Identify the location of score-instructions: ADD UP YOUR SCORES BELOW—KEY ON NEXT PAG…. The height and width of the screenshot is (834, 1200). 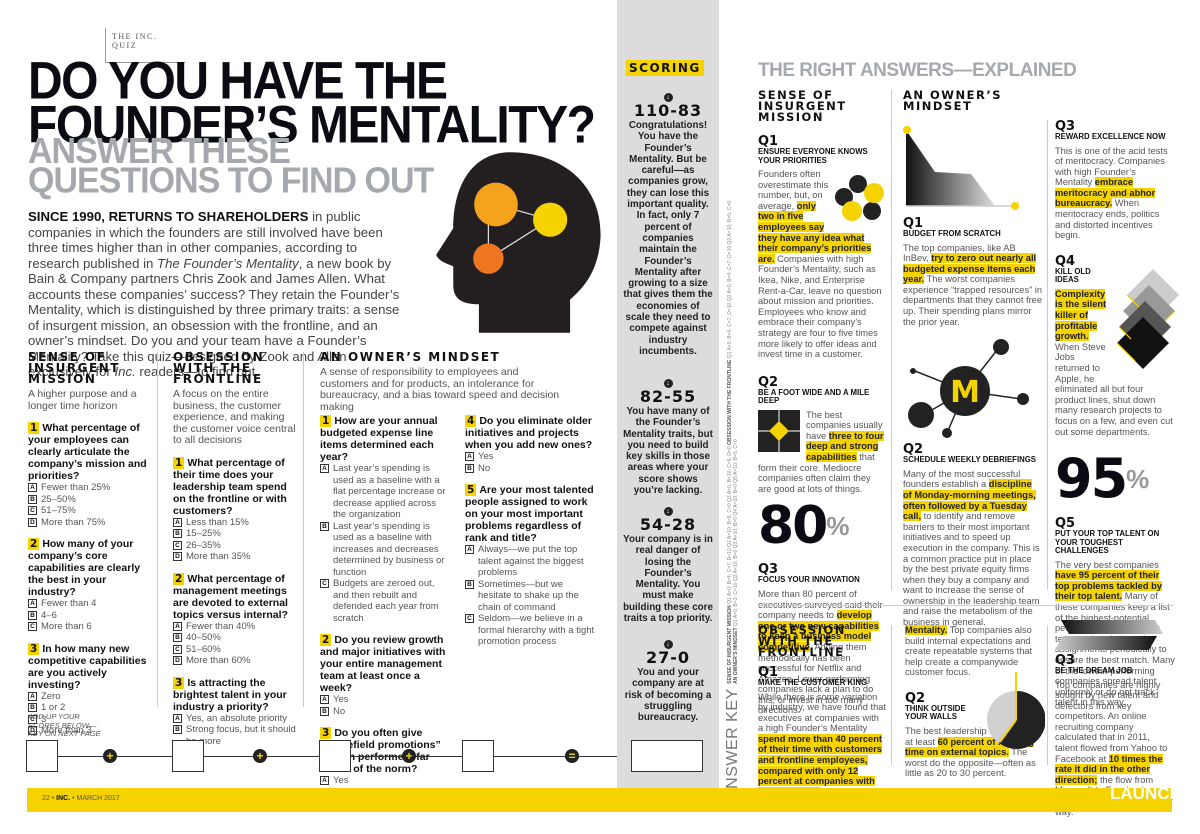
(64, 725).